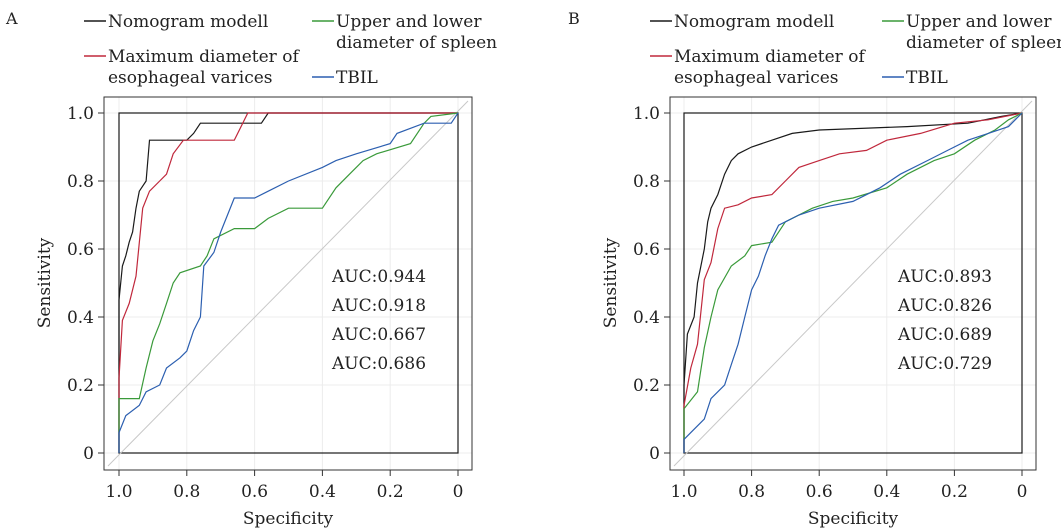 The image size is (1061, 532). I want to click on auc-label-nomogram: AUC:0.944, so click(378, 277).